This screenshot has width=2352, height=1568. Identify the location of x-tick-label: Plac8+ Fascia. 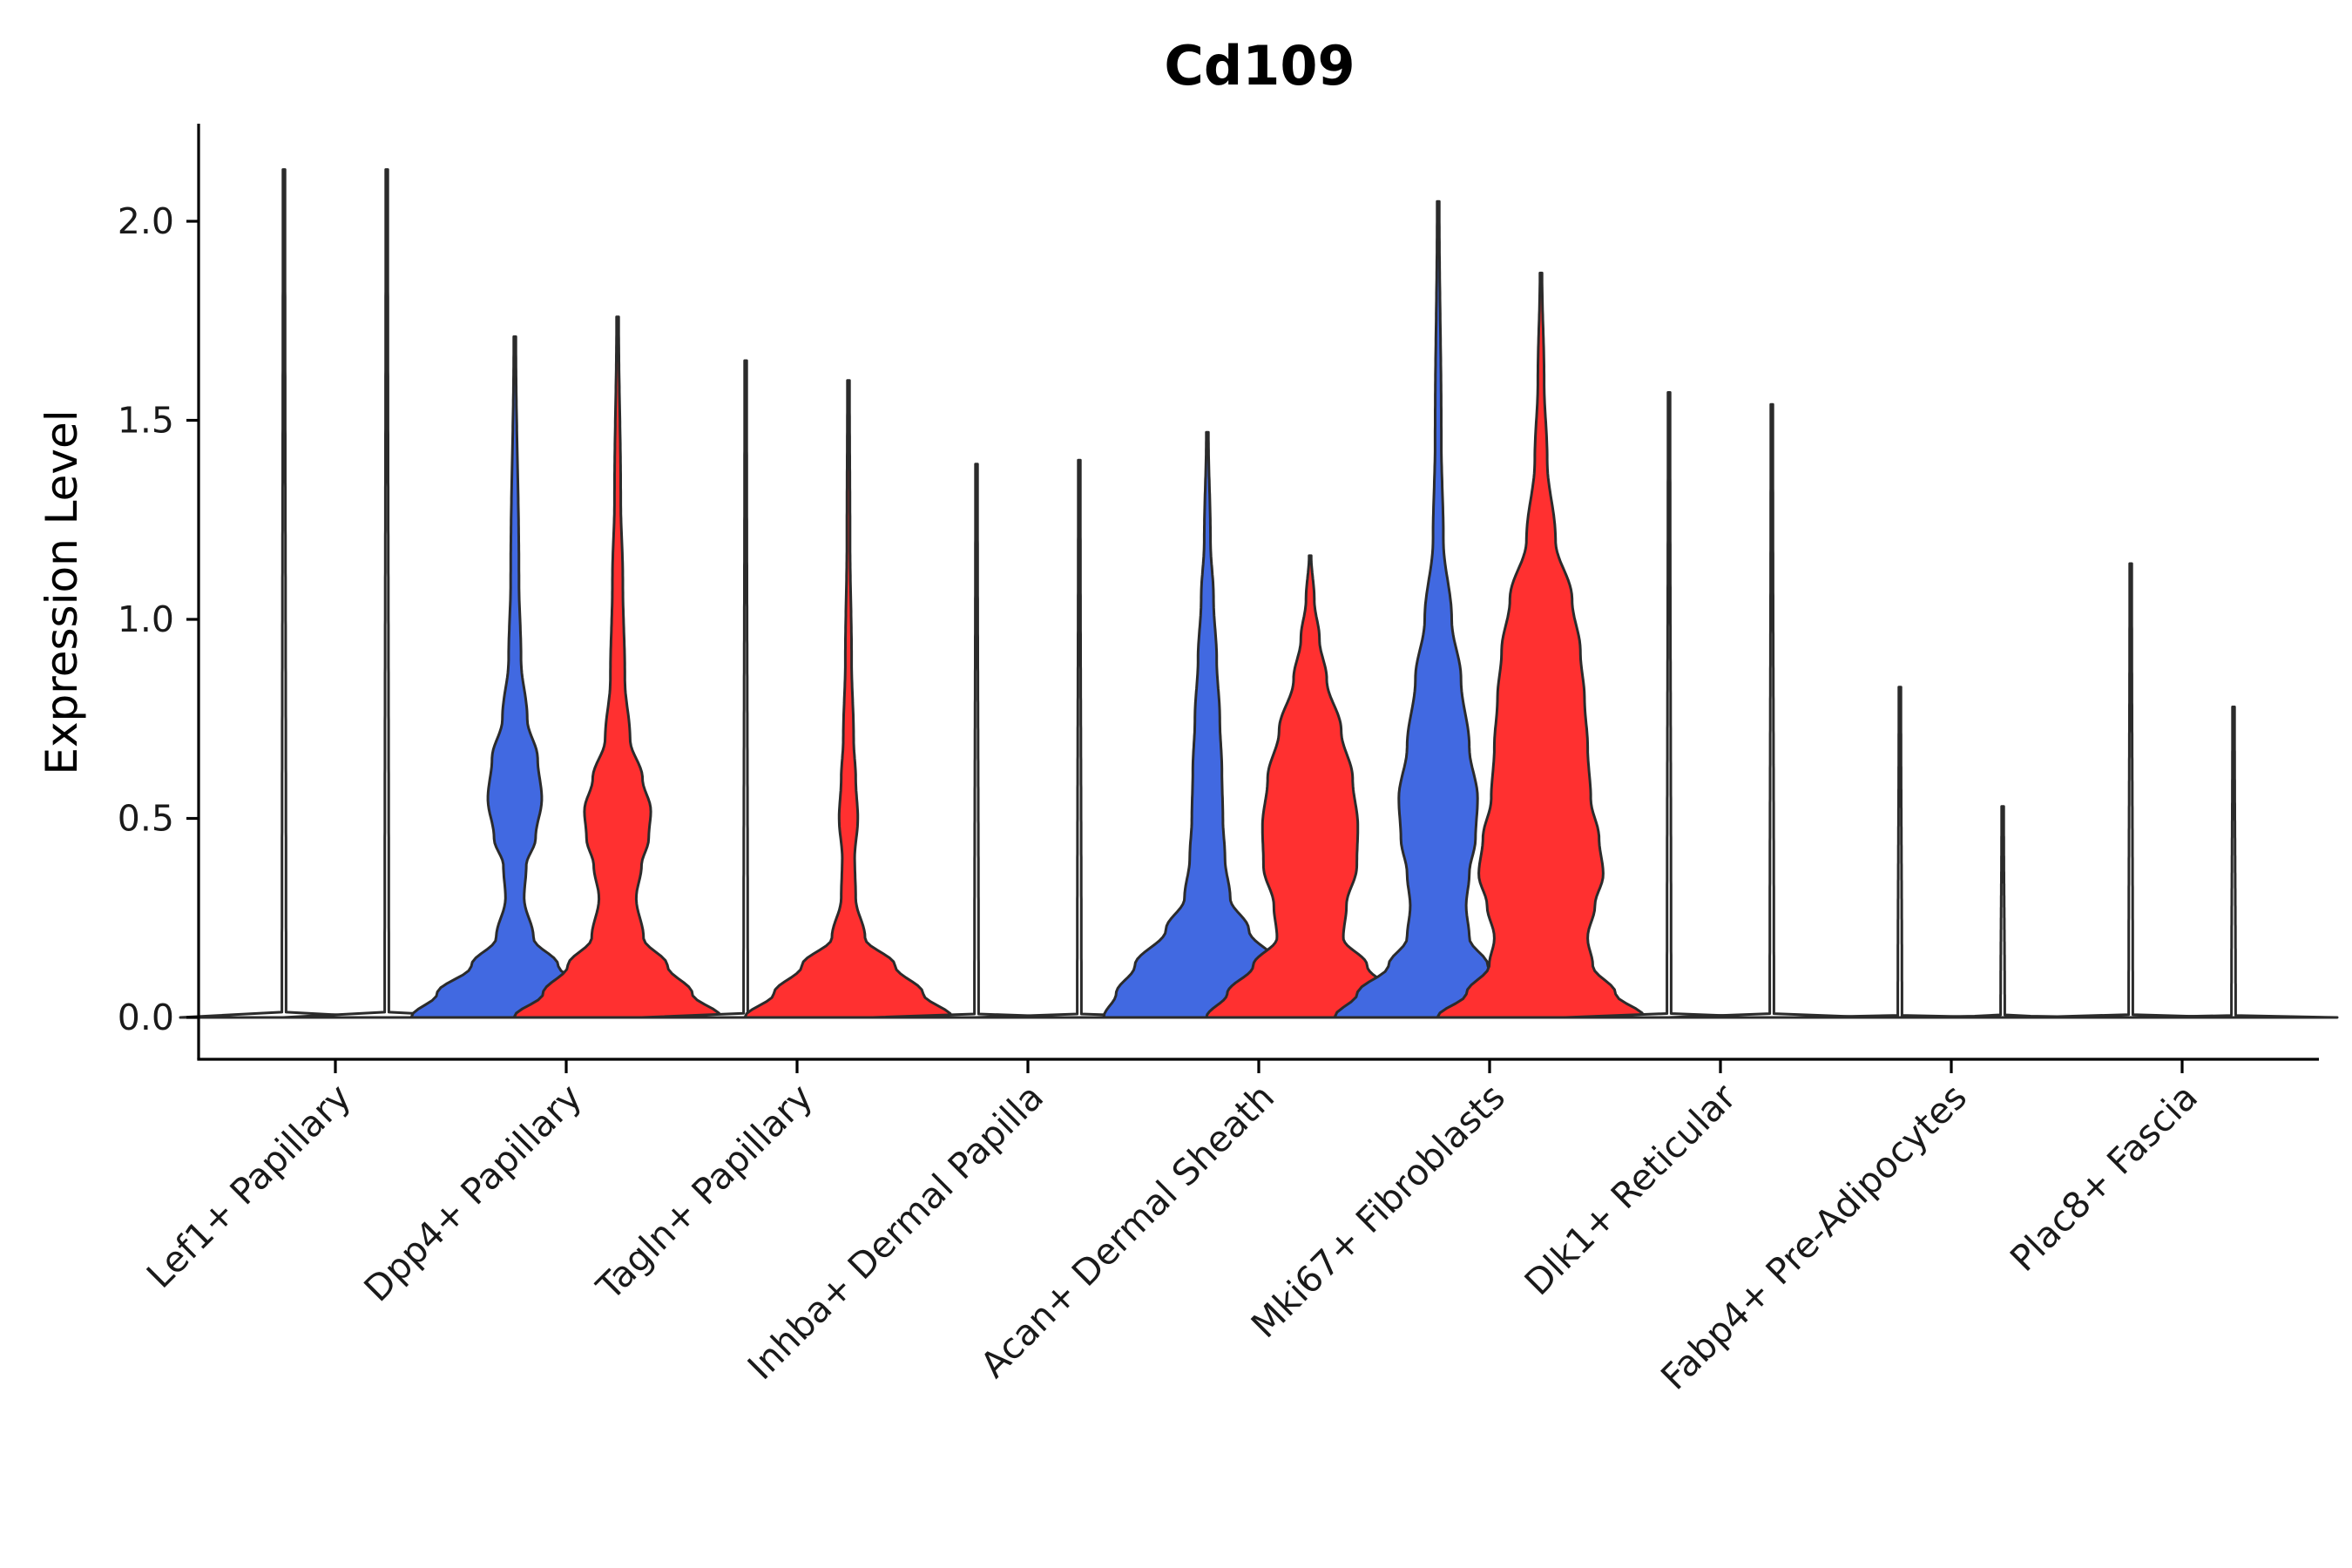
(2104, 1178).